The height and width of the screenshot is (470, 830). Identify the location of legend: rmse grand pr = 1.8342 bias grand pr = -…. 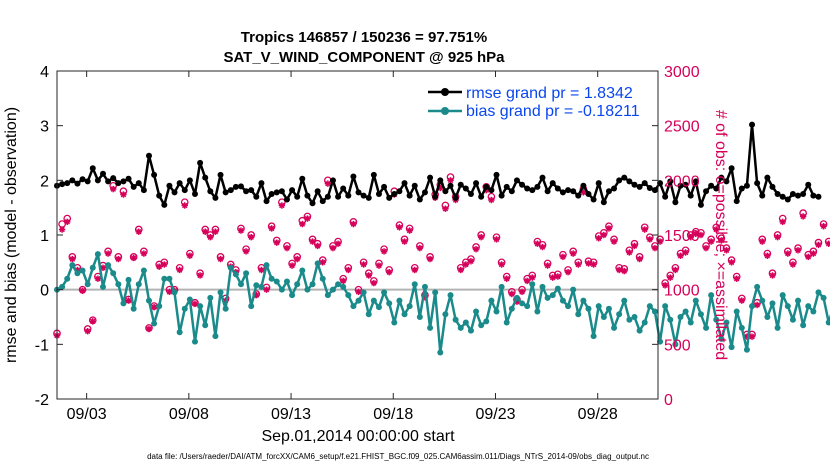
(535, 99).